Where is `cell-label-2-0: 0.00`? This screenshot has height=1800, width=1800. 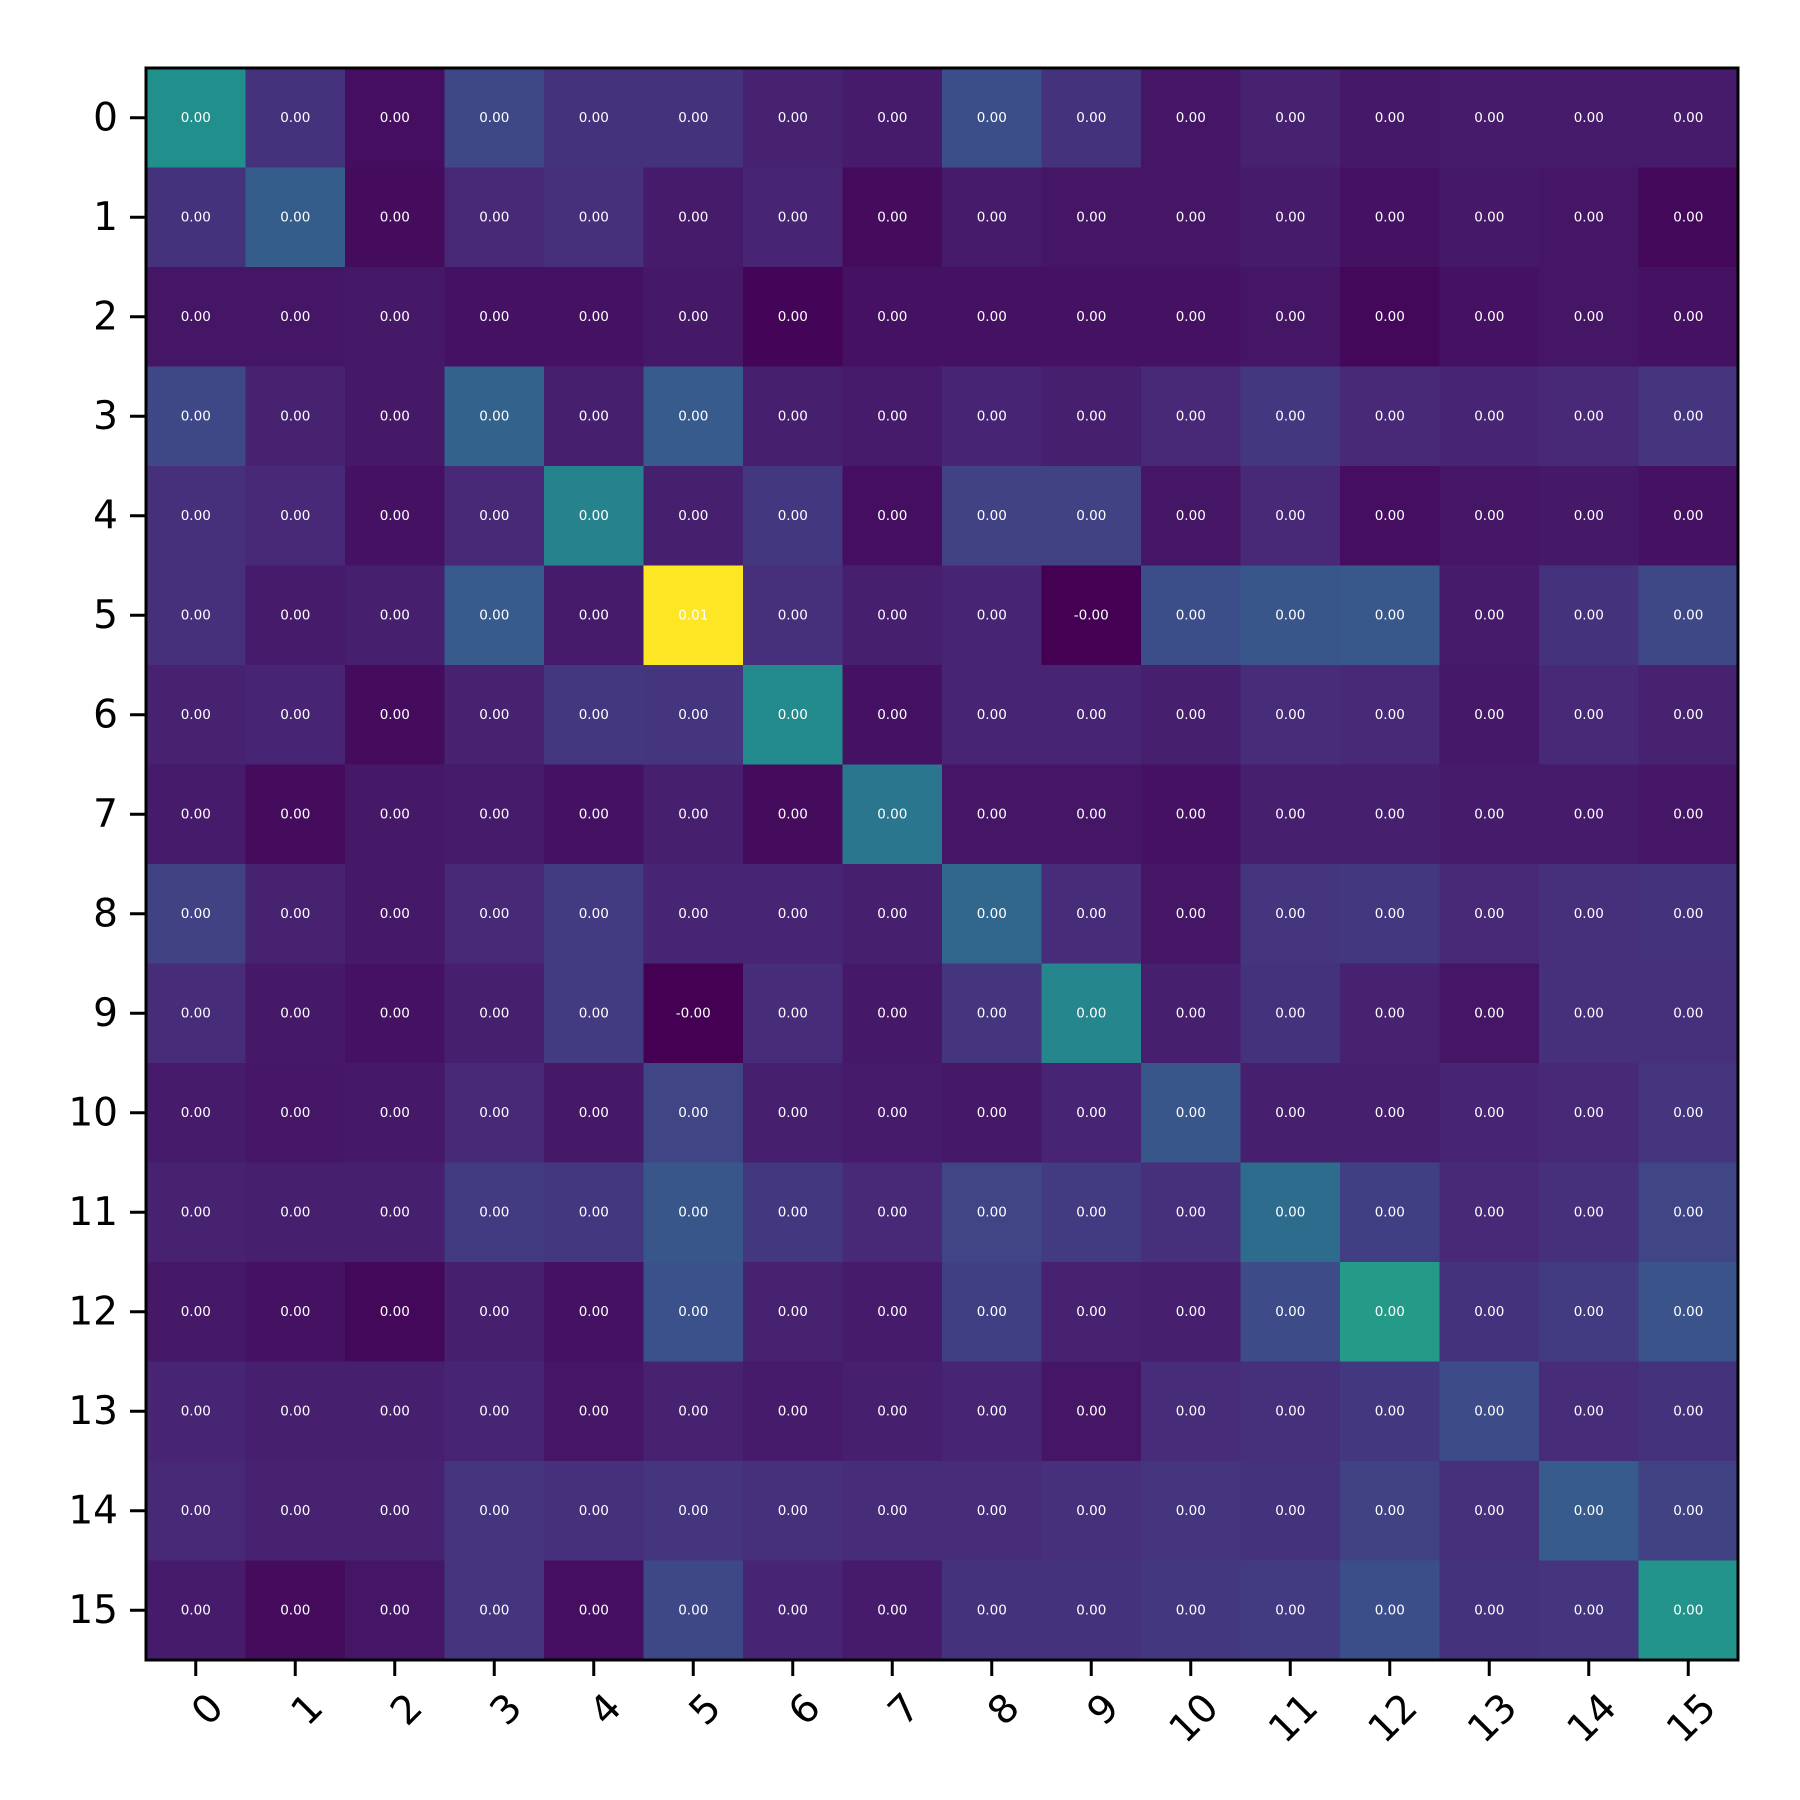
cell-label-2-0: 0.00 is located at coordinates (196, 317).